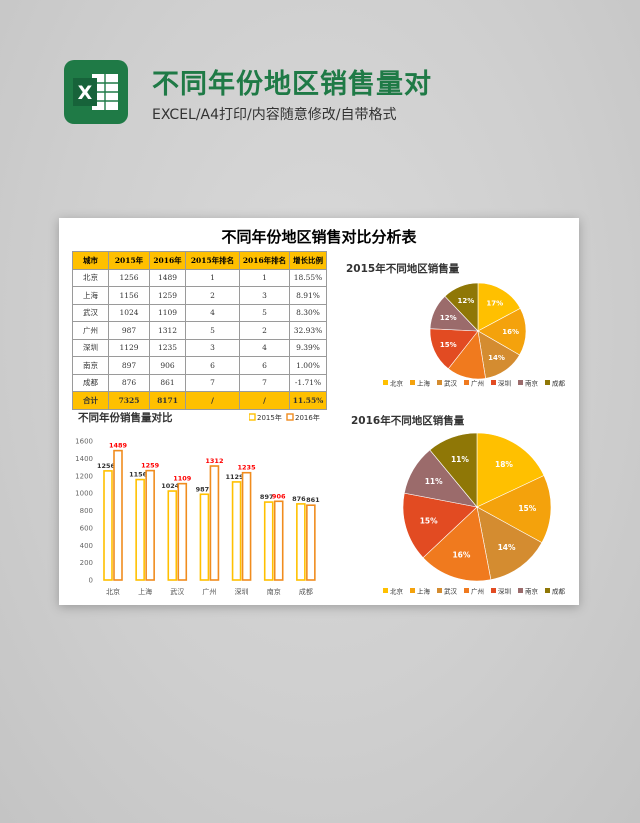 The image size is (640, 823). I want to click on column-header: 增长比例, so click(308, 260).